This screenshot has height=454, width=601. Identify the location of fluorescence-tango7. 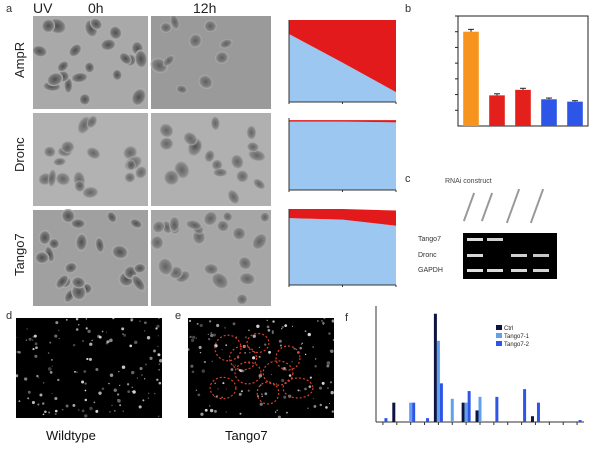
(261, 368).